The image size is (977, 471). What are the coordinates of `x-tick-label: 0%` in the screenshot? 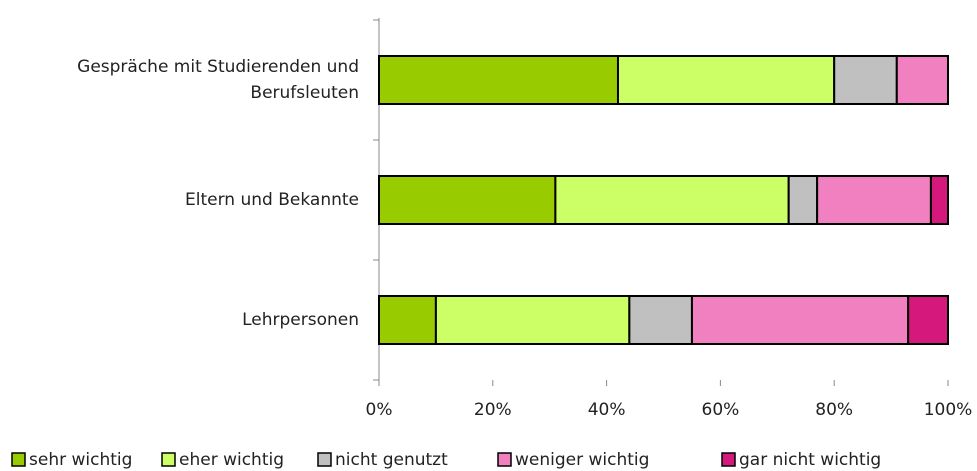 It's located at (379, 410).